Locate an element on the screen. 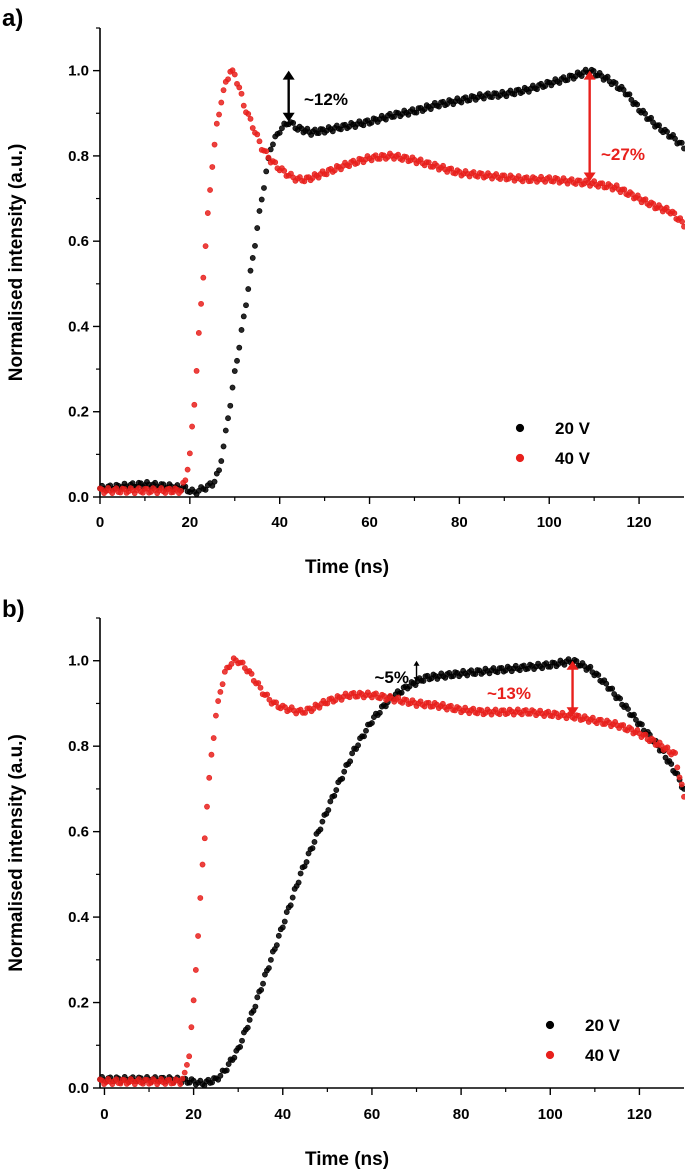  panel-label: a) is located at coordinates (12, 18).